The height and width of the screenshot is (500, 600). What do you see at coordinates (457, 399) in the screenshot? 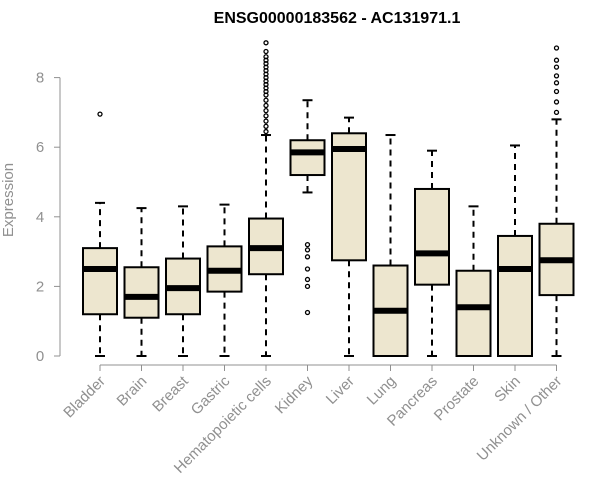
I see `x-tick-label: Prostate` at bounding box center [457, 399].